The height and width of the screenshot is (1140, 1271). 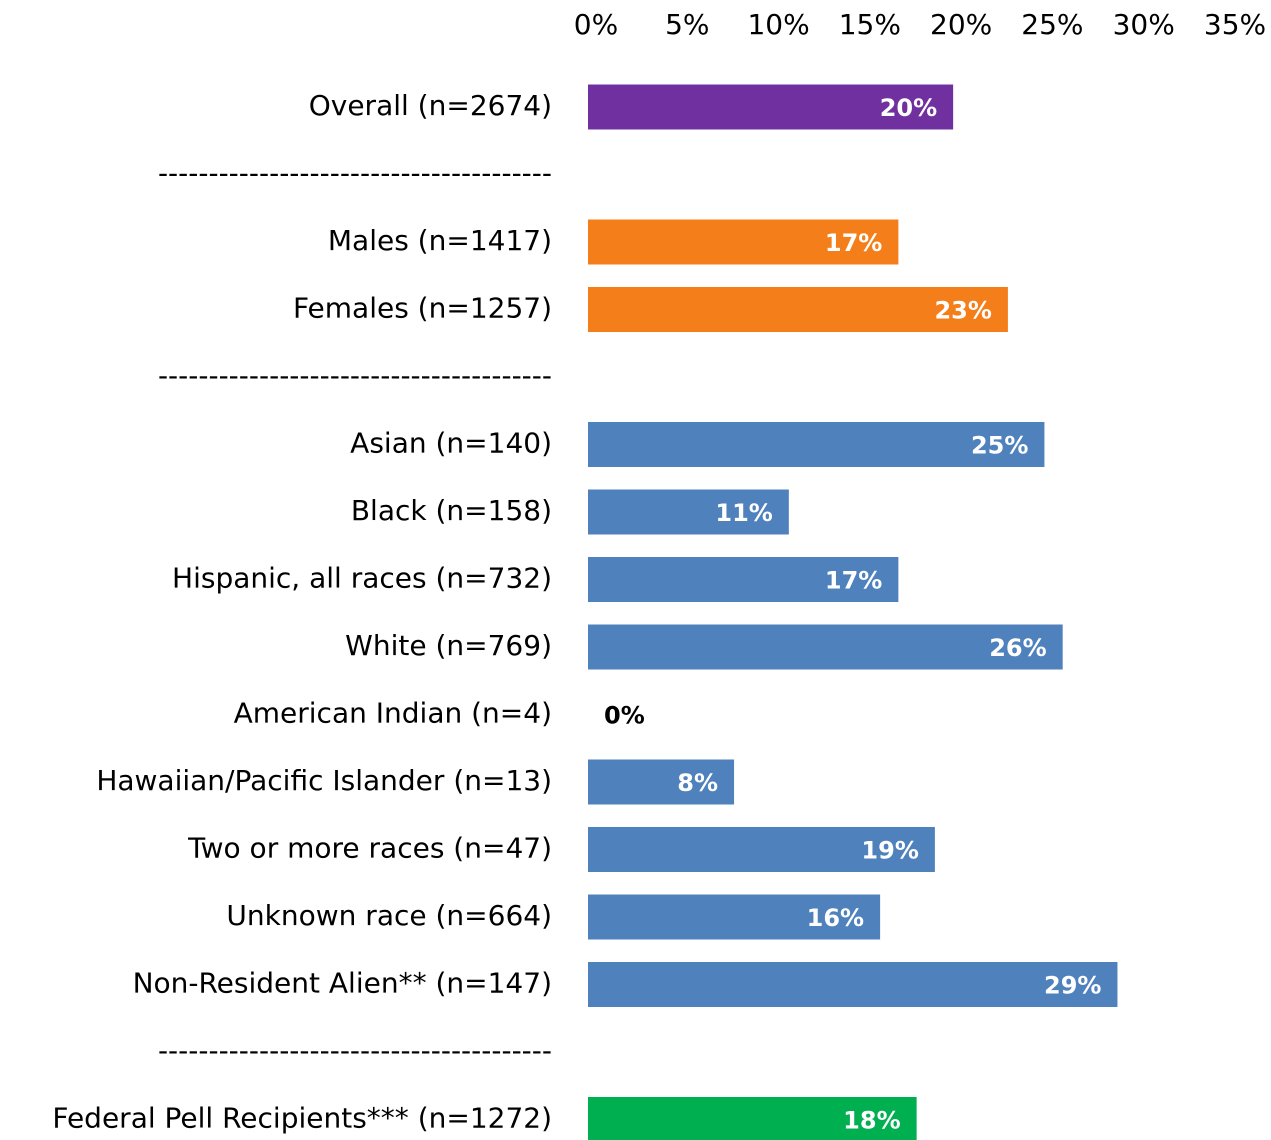 I want to click on category-label: Federal Pell Recipients*** (n=1272), so click(x=302, y=1118).